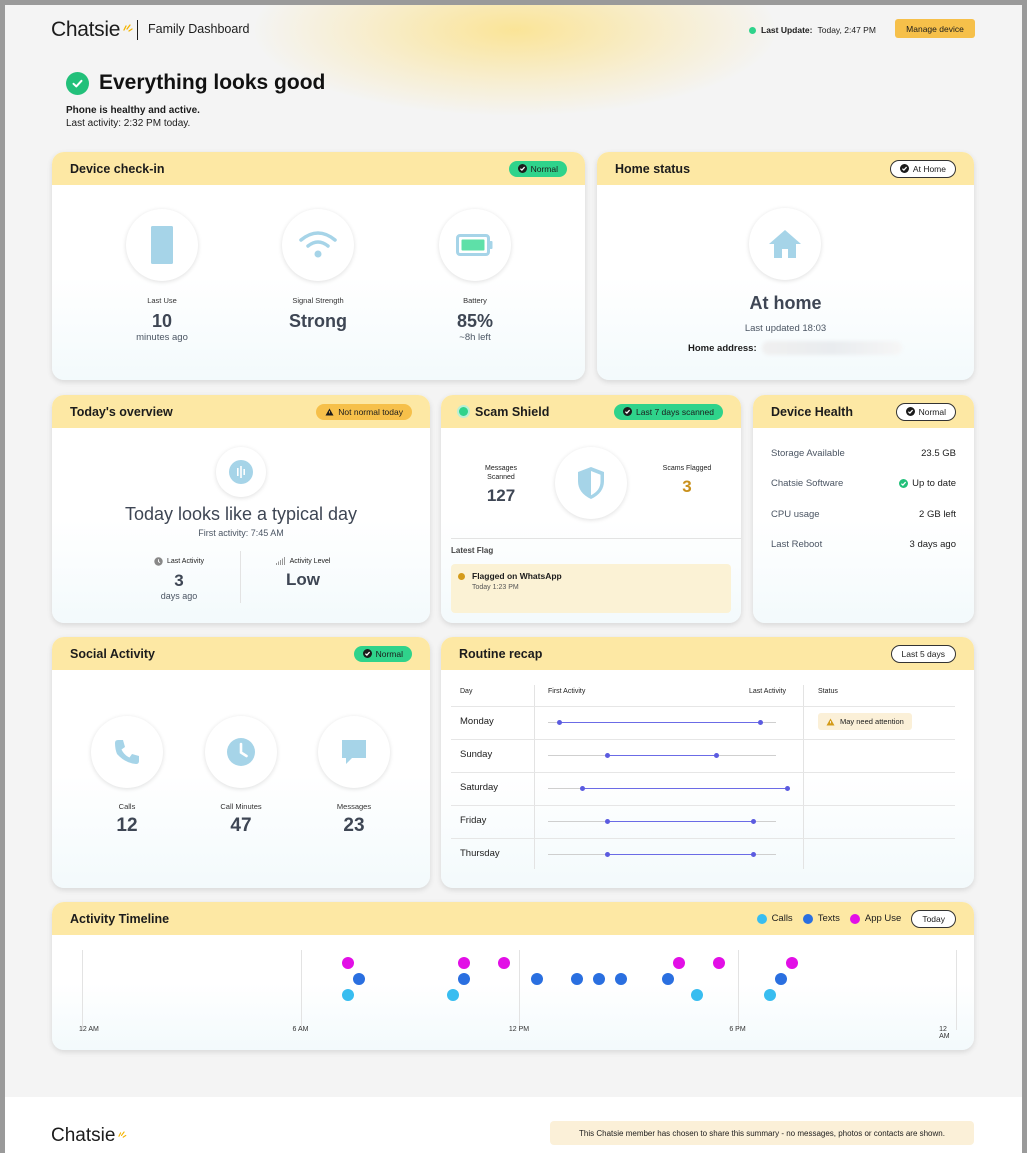  I want to click on badge-label: Last 7 days scanned, so click(675, 411).